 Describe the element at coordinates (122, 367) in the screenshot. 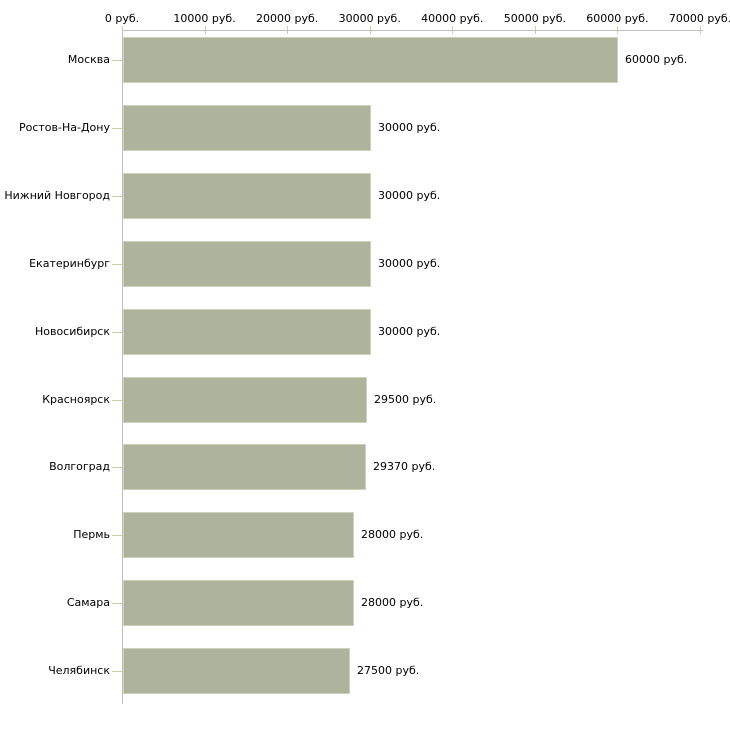

I see `y-axis-line` at that location.